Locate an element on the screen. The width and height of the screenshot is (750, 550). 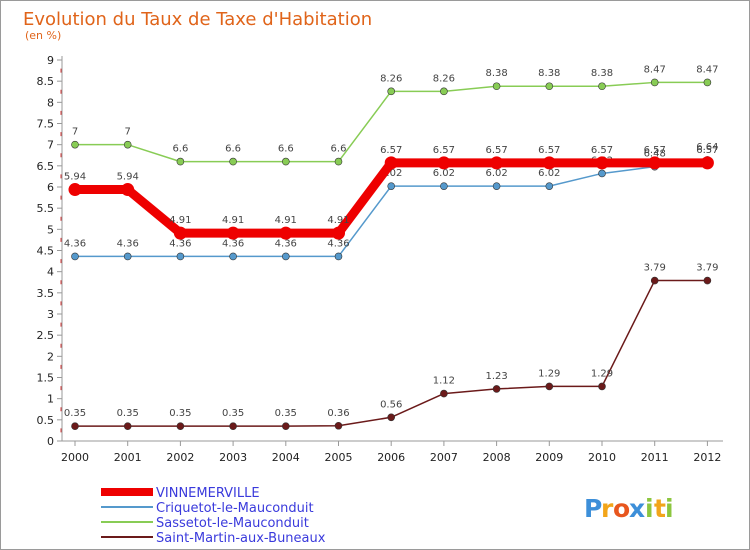
legend-item-label: VINNEMERVILLE is located at coordinates (208, 493).